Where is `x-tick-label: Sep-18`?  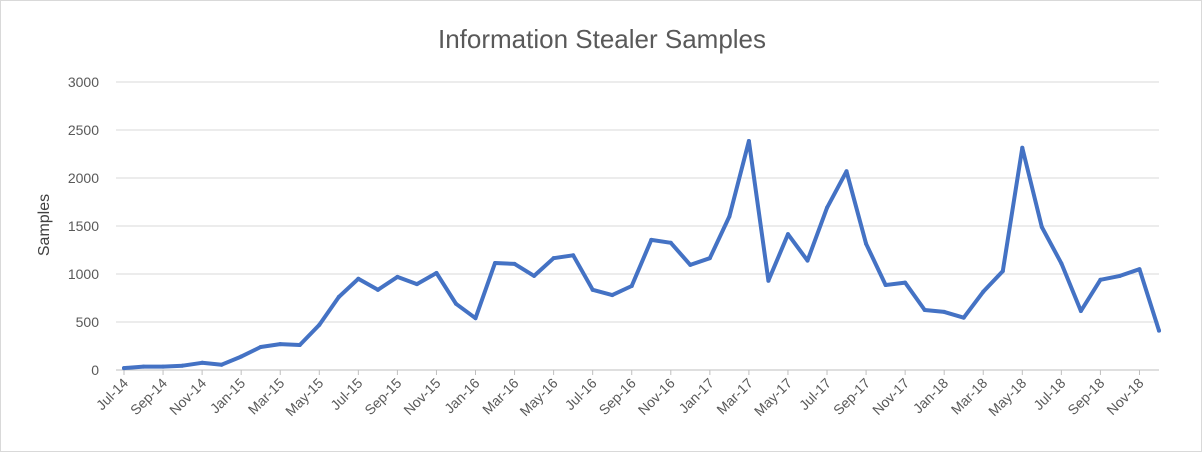 x-tick-label: Sep-18 is located at coordinates (1085, 396).